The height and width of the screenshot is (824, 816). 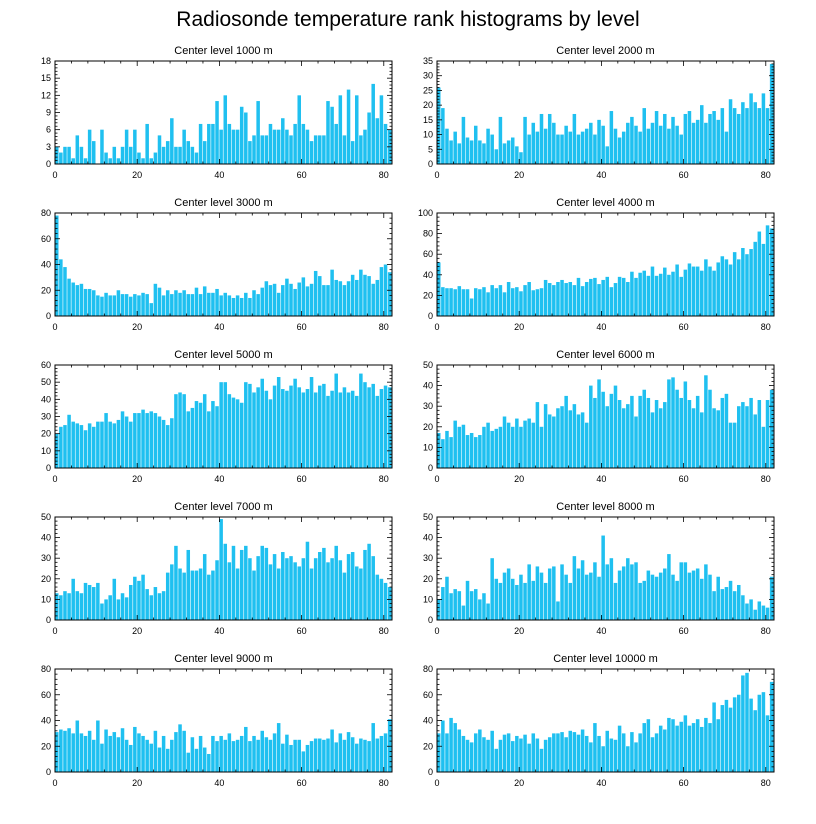 I want to click on x-tick-label: 20, so click(x=519, y=783).